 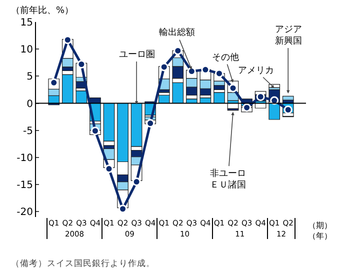 I want to click on y-tick-label: 10, so click(x=26, y=50).